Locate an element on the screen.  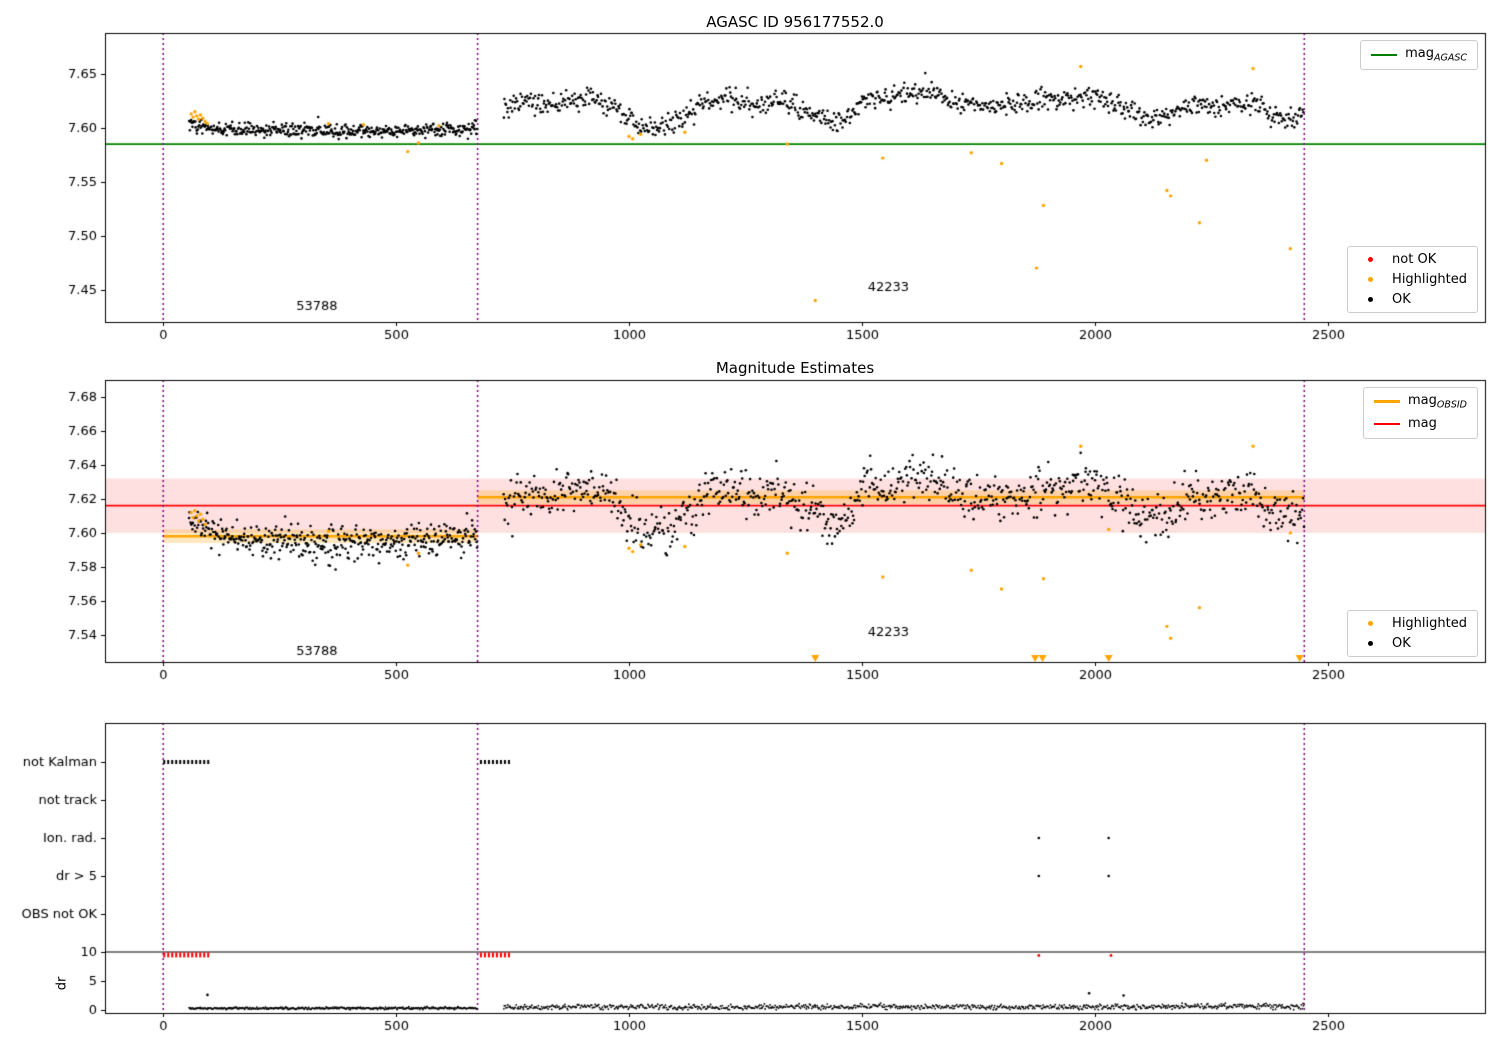
legend-entry-ok-2: OK is located at coordinates (1412, 643).